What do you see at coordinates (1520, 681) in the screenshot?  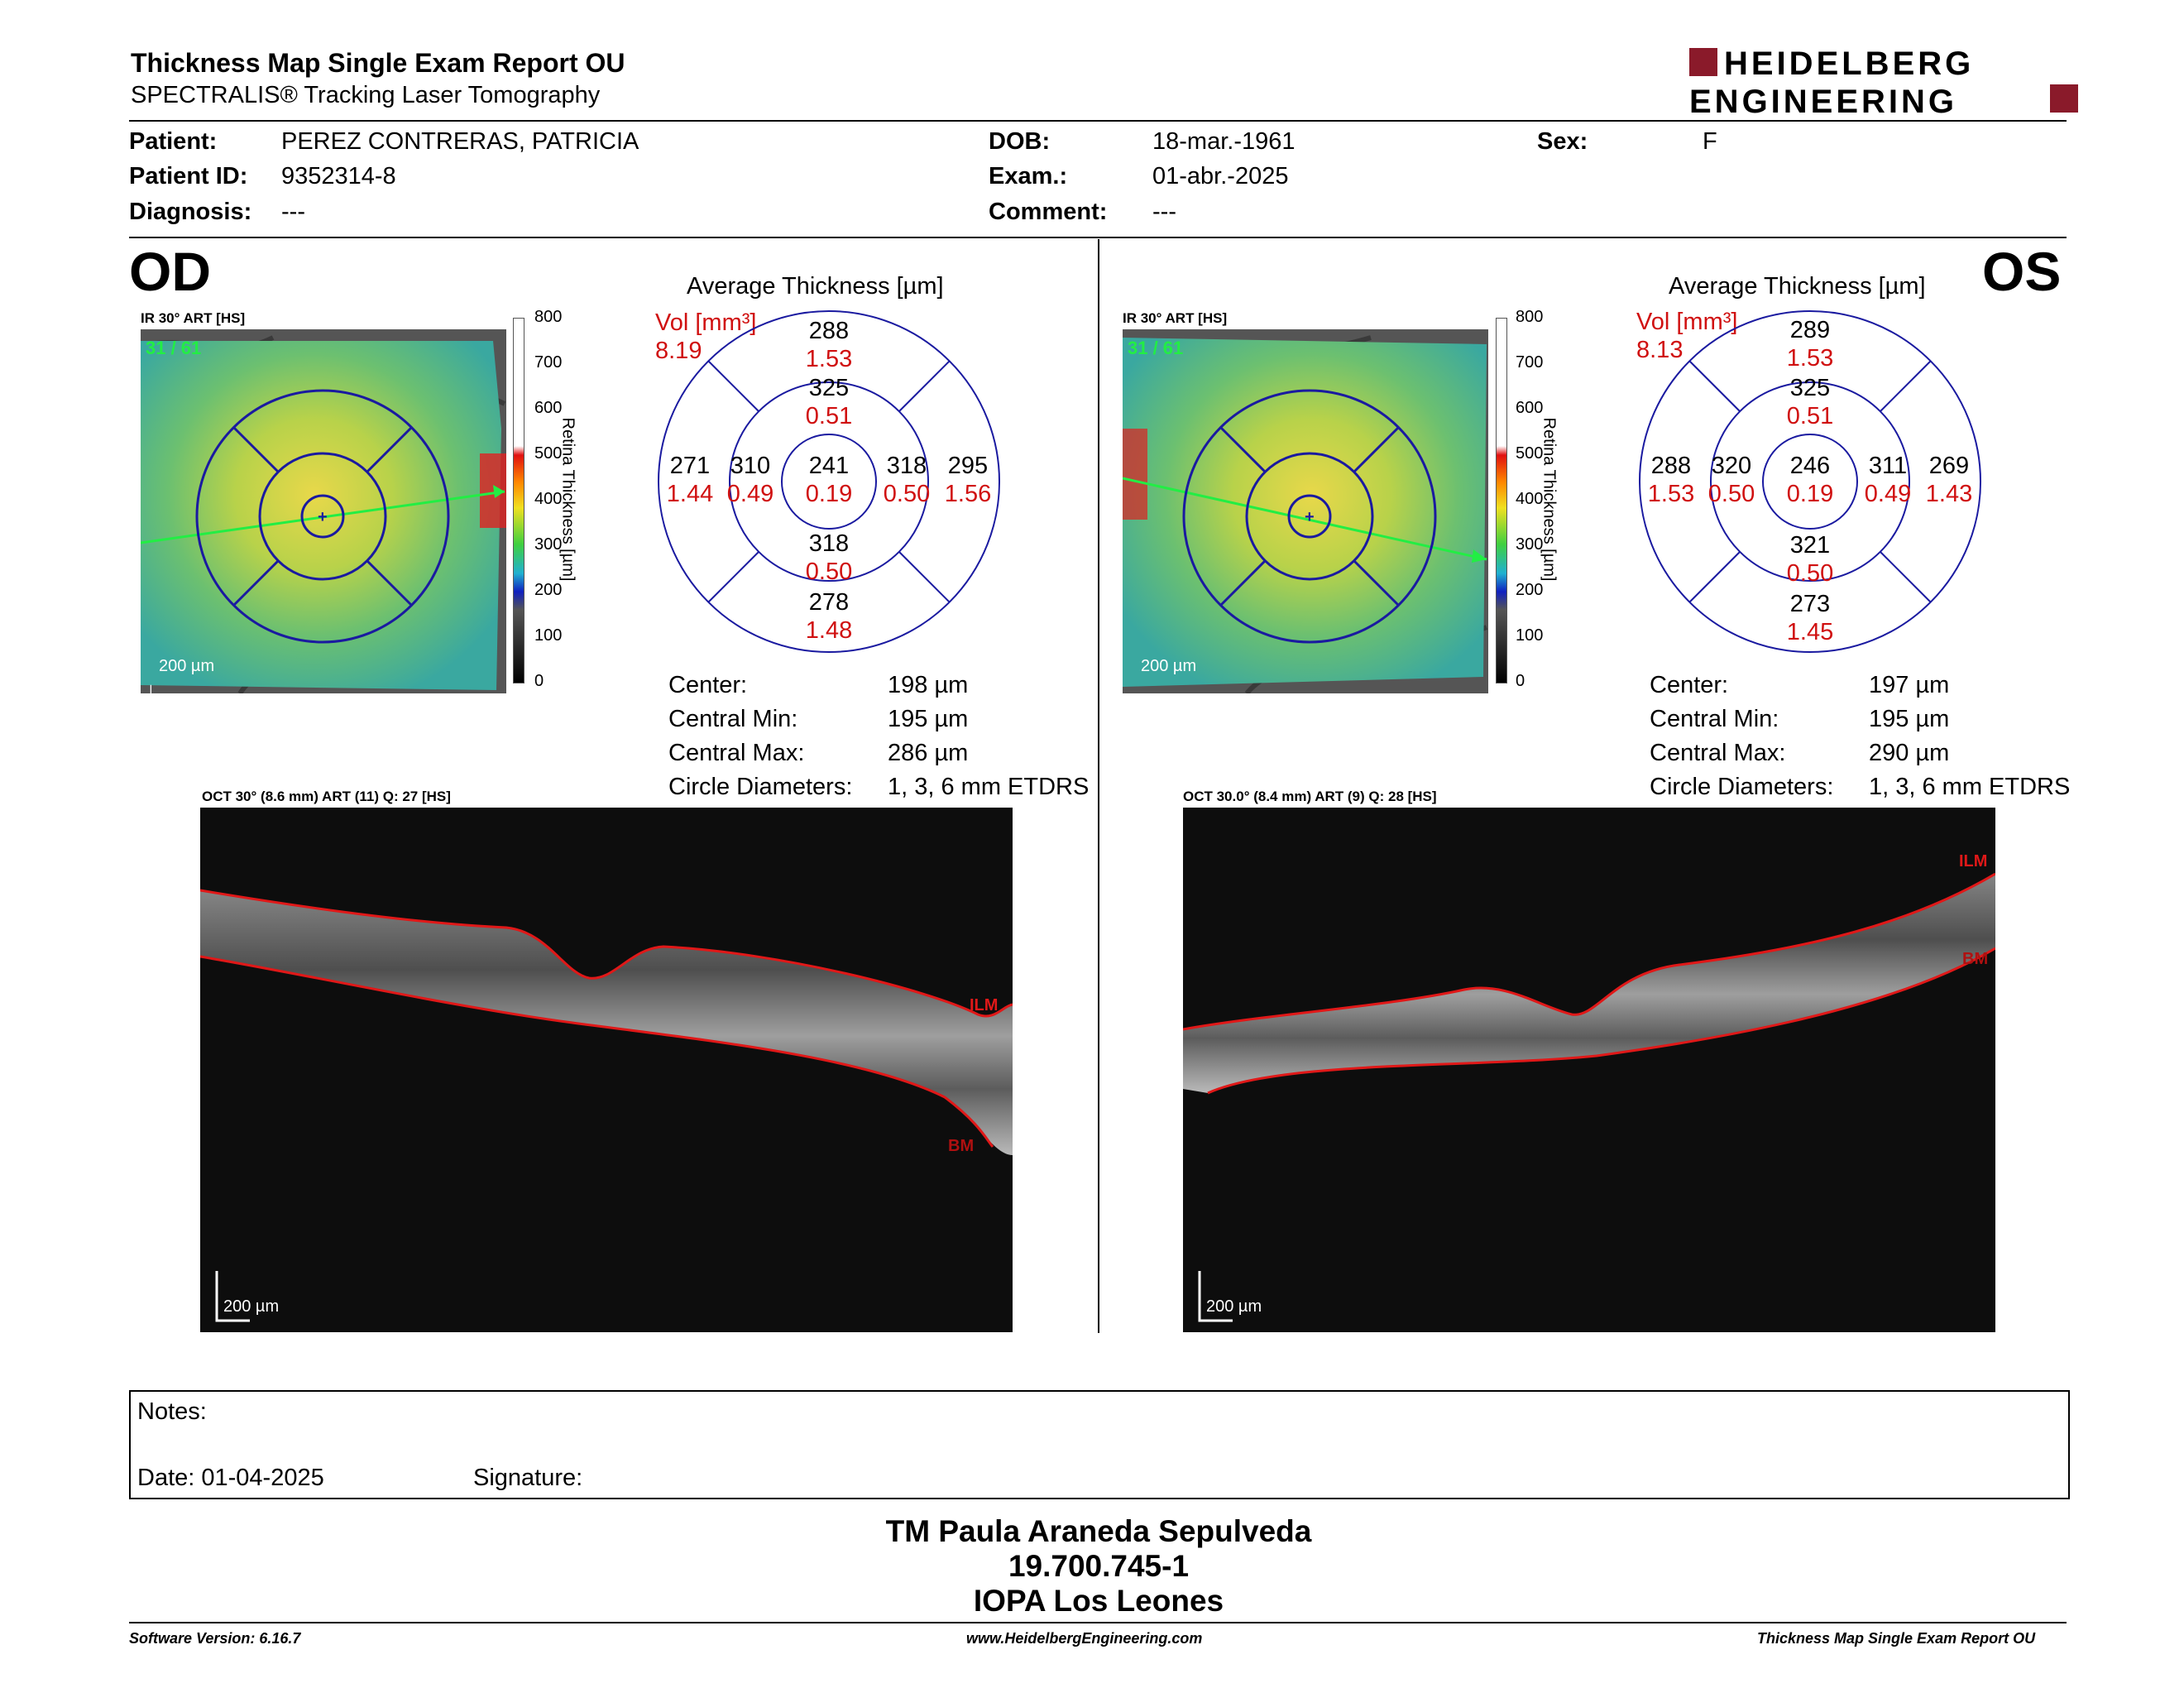 I see `os-tick: 0` at bounding box center [1520, 681].